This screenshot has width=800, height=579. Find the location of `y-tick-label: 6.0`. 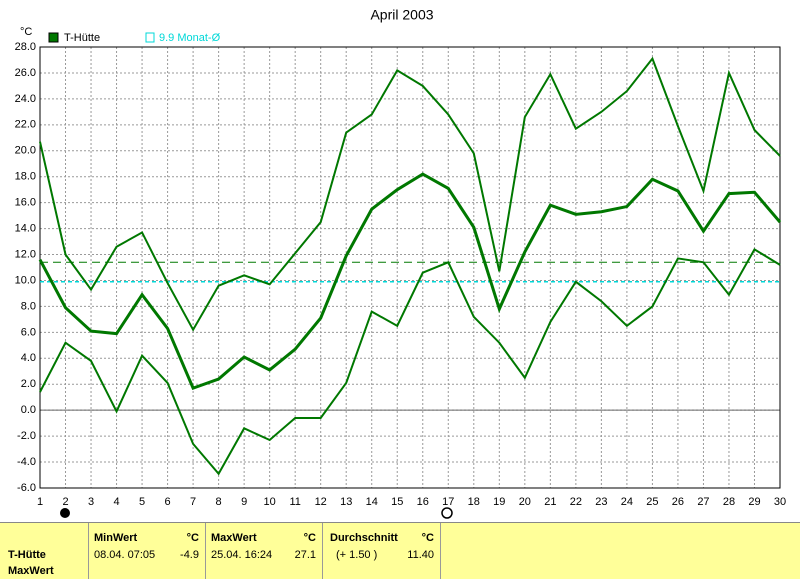

y-tick-label: 6.0 is located at coordinates (28, 332).